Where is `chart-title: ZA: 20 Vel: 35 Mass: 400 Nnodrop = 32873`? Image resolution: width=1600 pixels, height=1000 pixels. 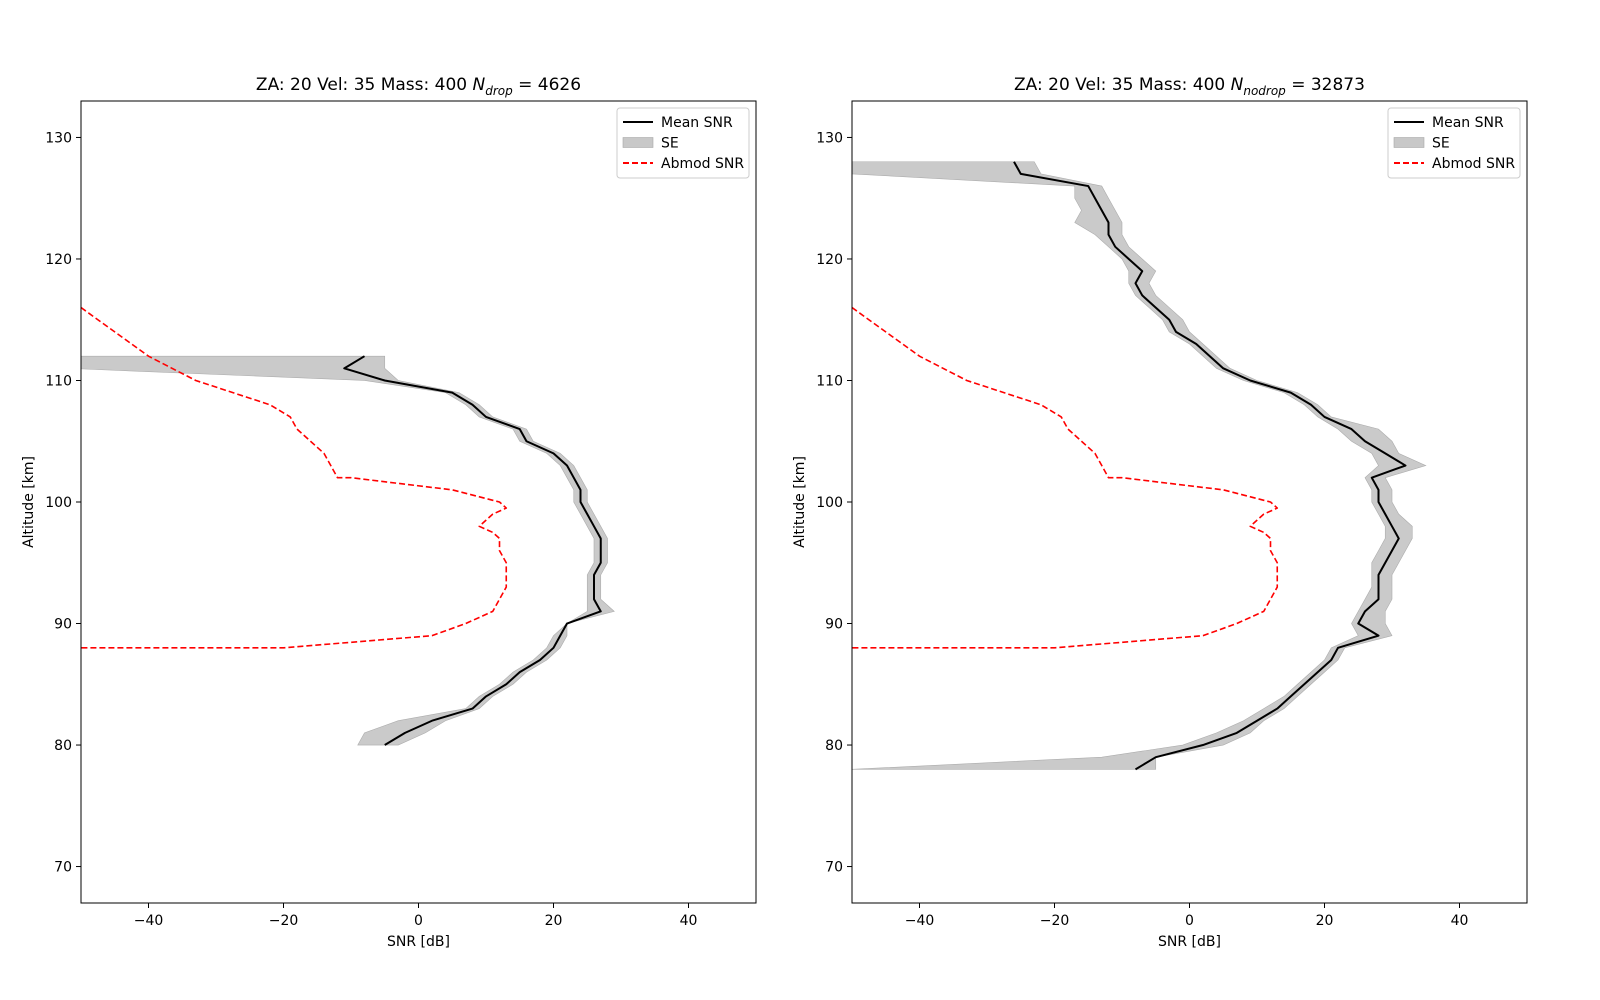 chart-title: ZA: 20 Vel: 35 Mass: 400 Nnodrop = 32873 is located at coordinates (1189, 86).